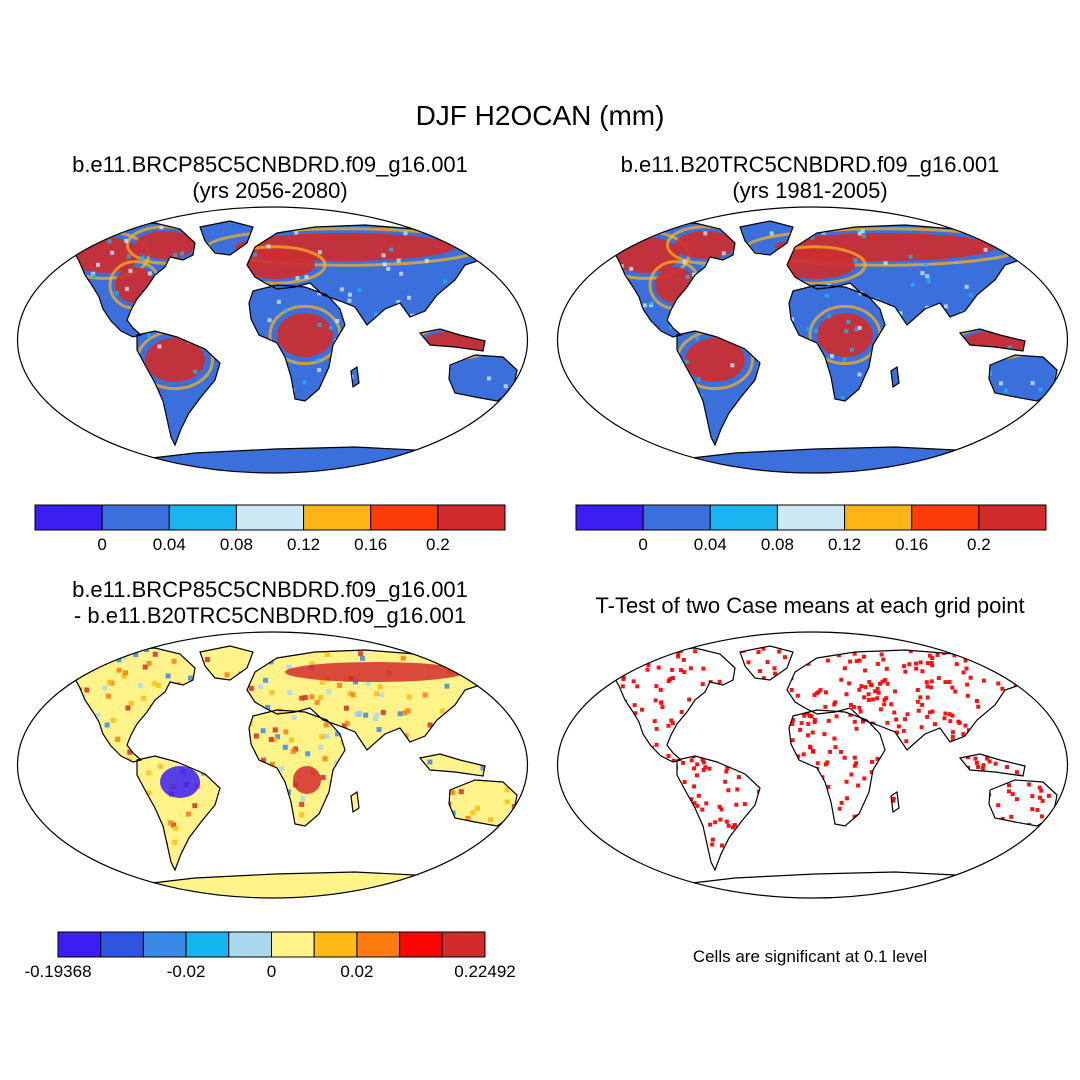 The width and height of the screenshot is (1080, 1080). I want to click on colorbar-difference, so click(271, 944).